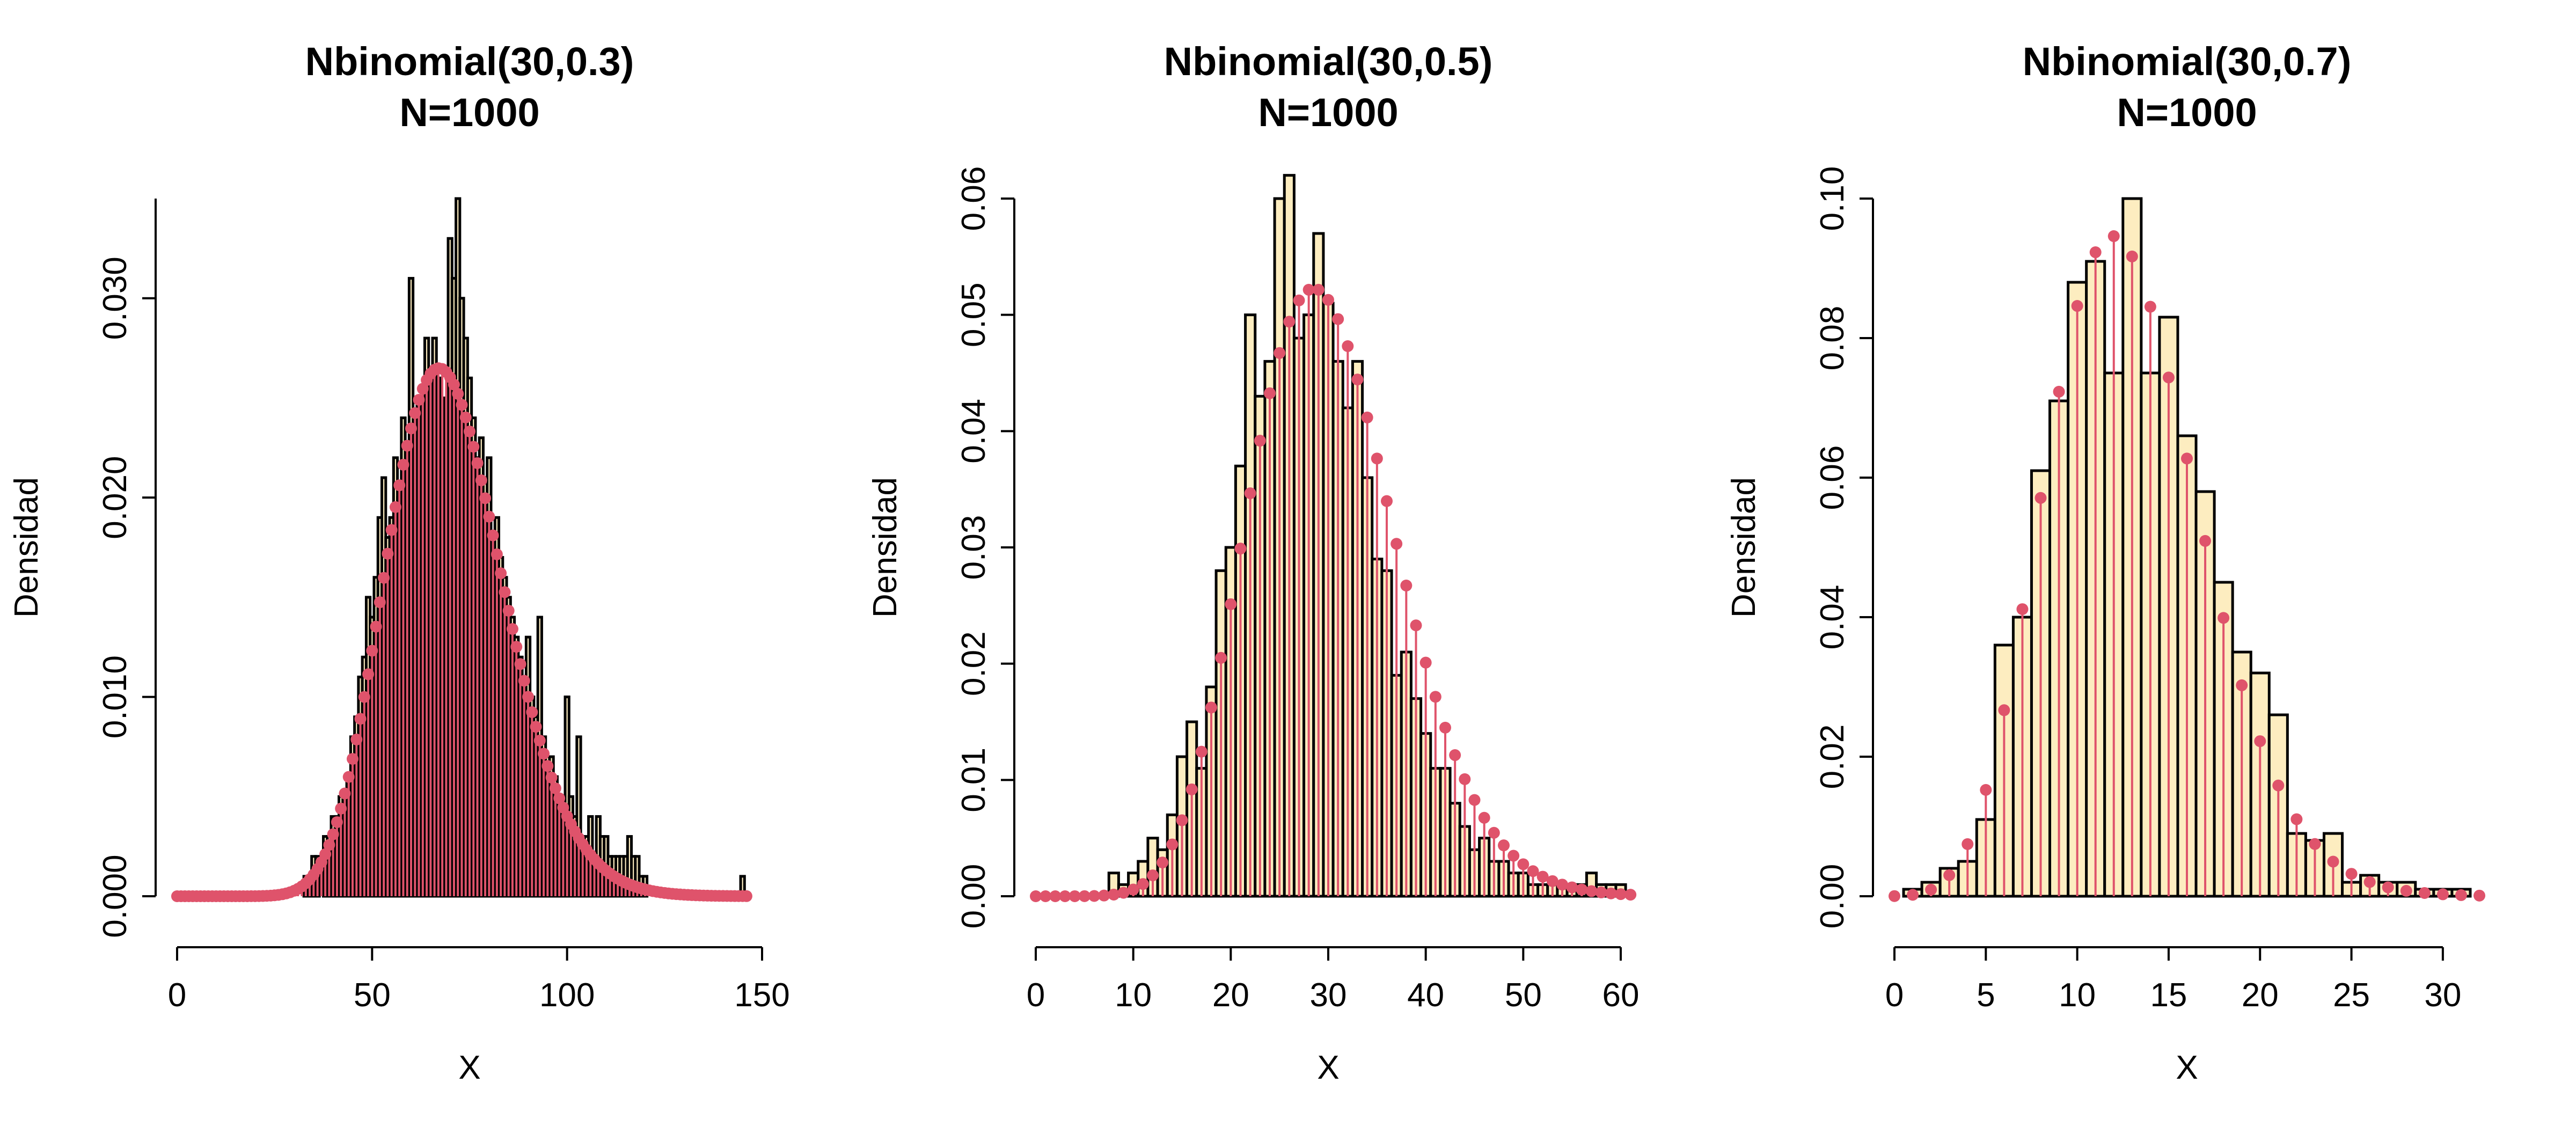 The image size is (2576, 1127). What do you see at coordinates (2260, 995) in the screenshot?
I see `x-tick-label: 20` at bounding box center [2260, 995].